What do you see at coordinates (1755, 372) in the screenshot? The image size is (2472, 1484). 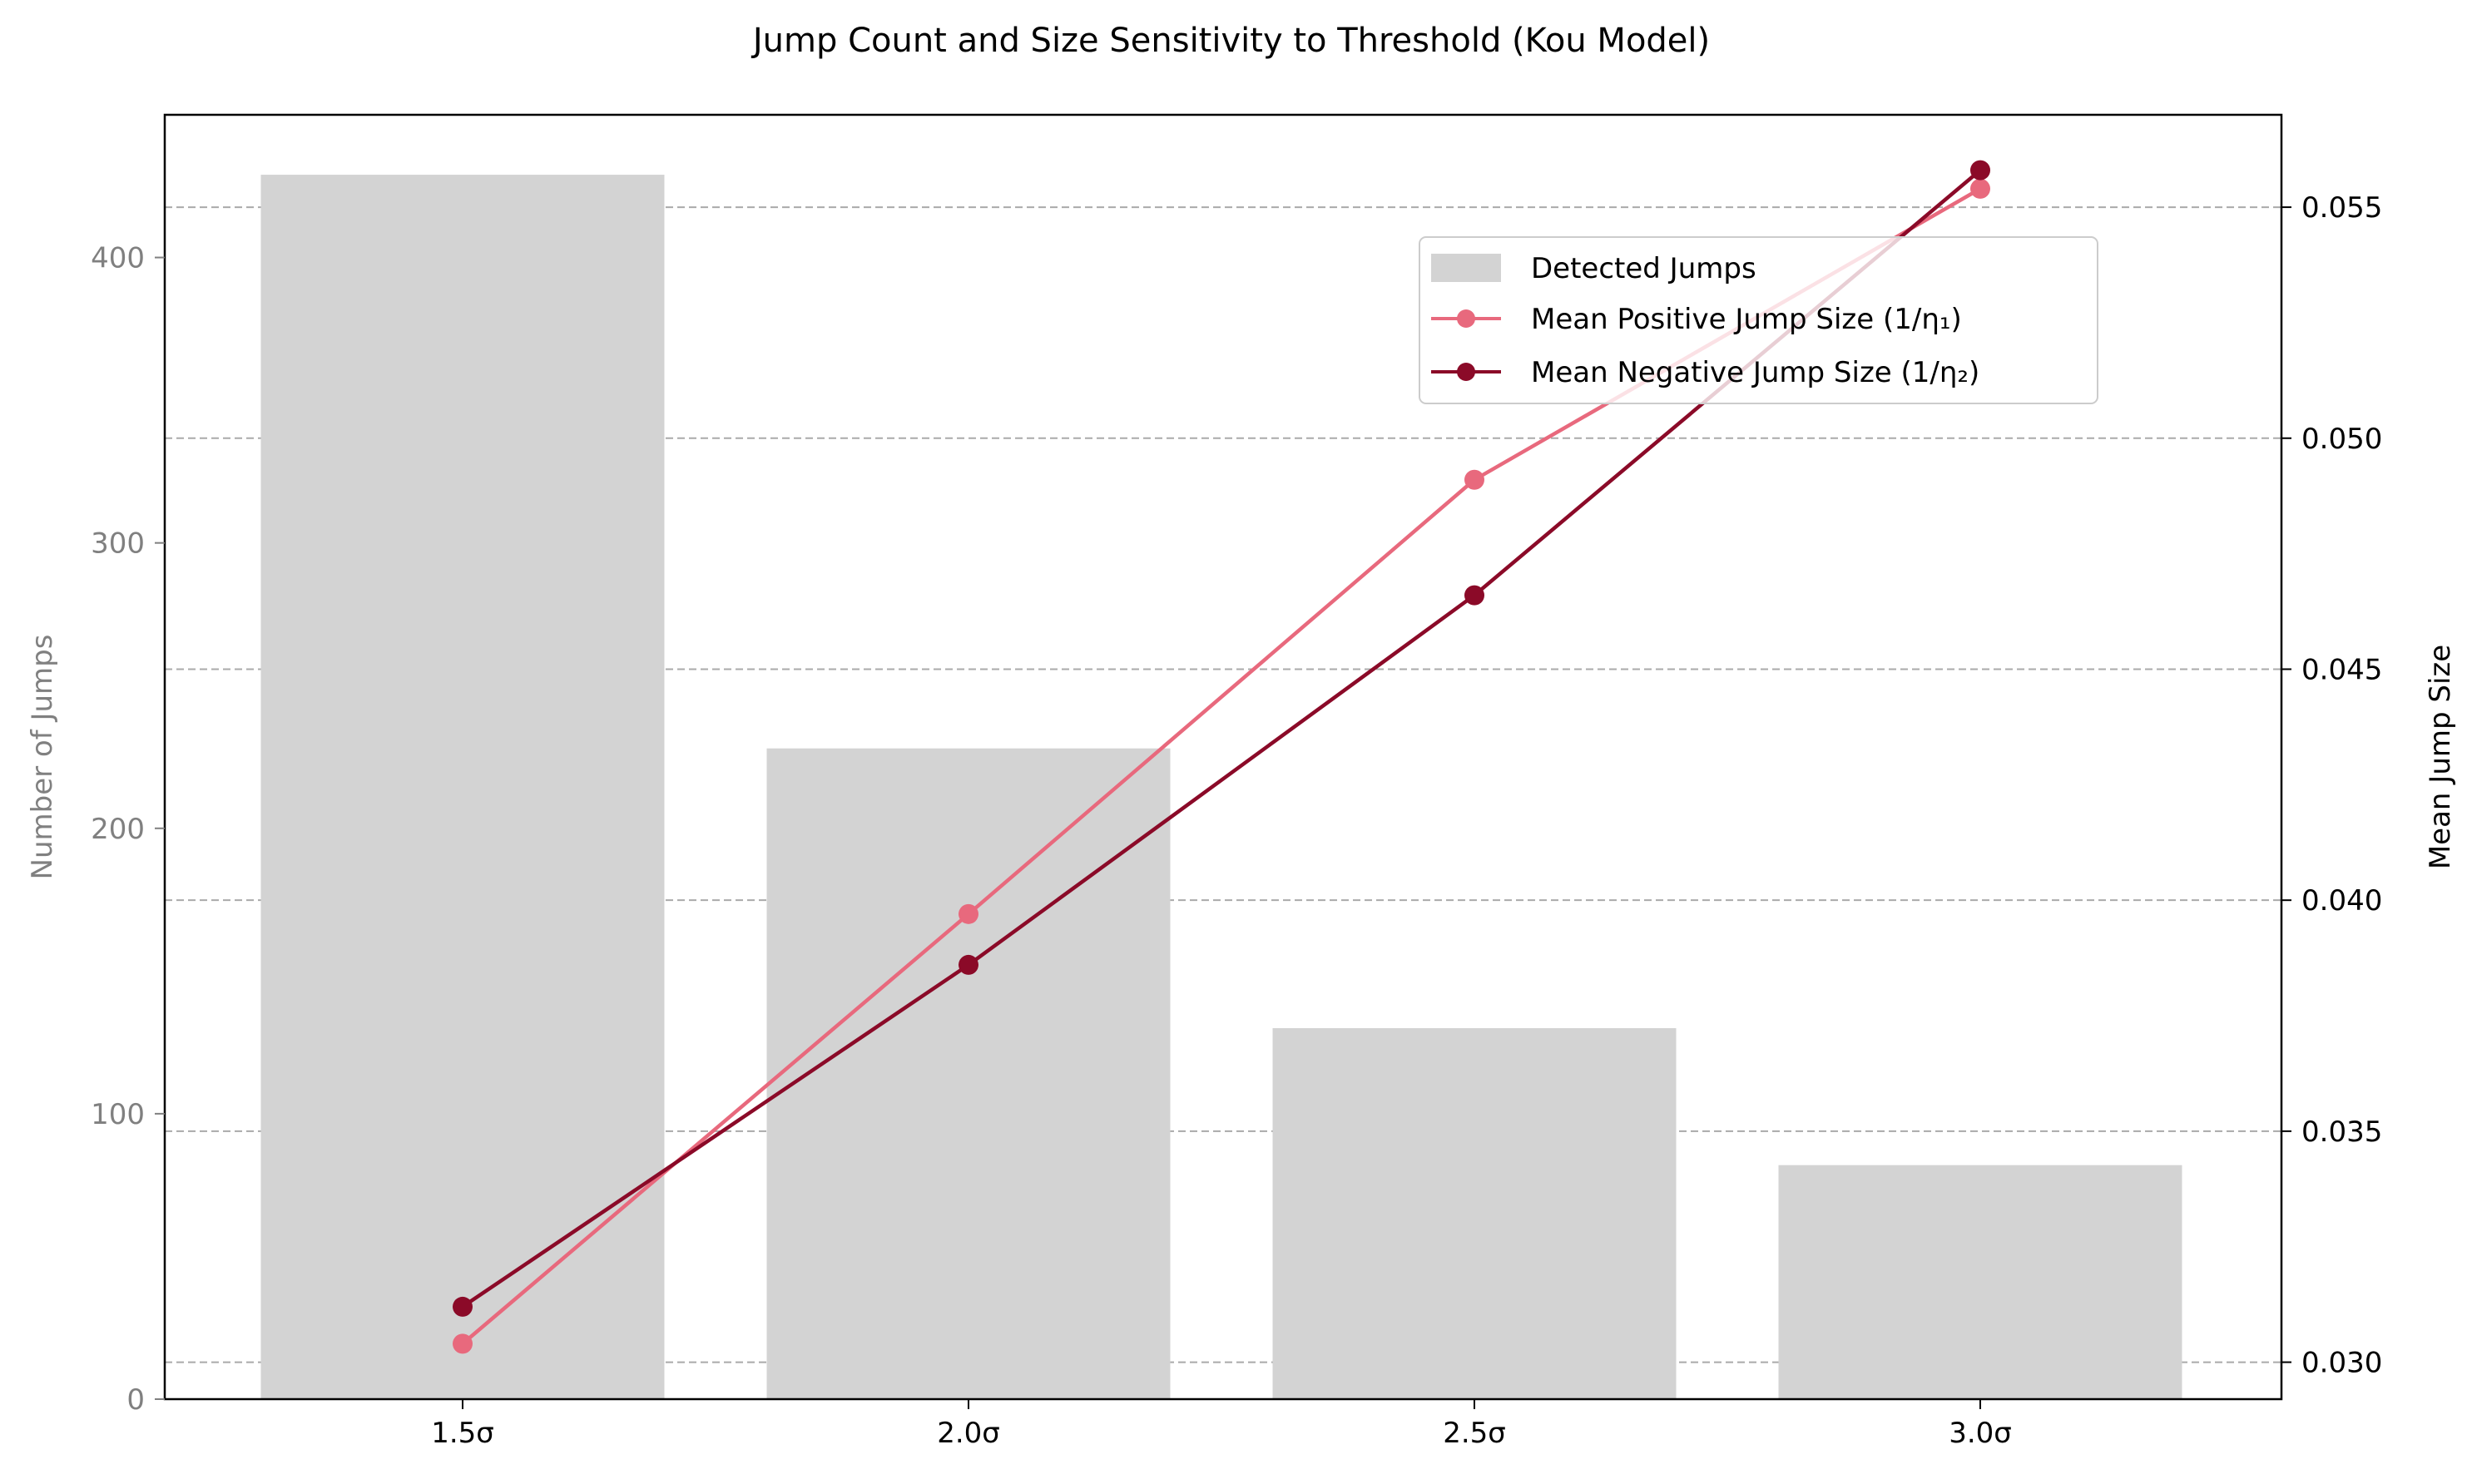 I see `legend-label-mean-negative: Mean Negative Jump Size (1/η₂)` at bounding box center [1755, 372].